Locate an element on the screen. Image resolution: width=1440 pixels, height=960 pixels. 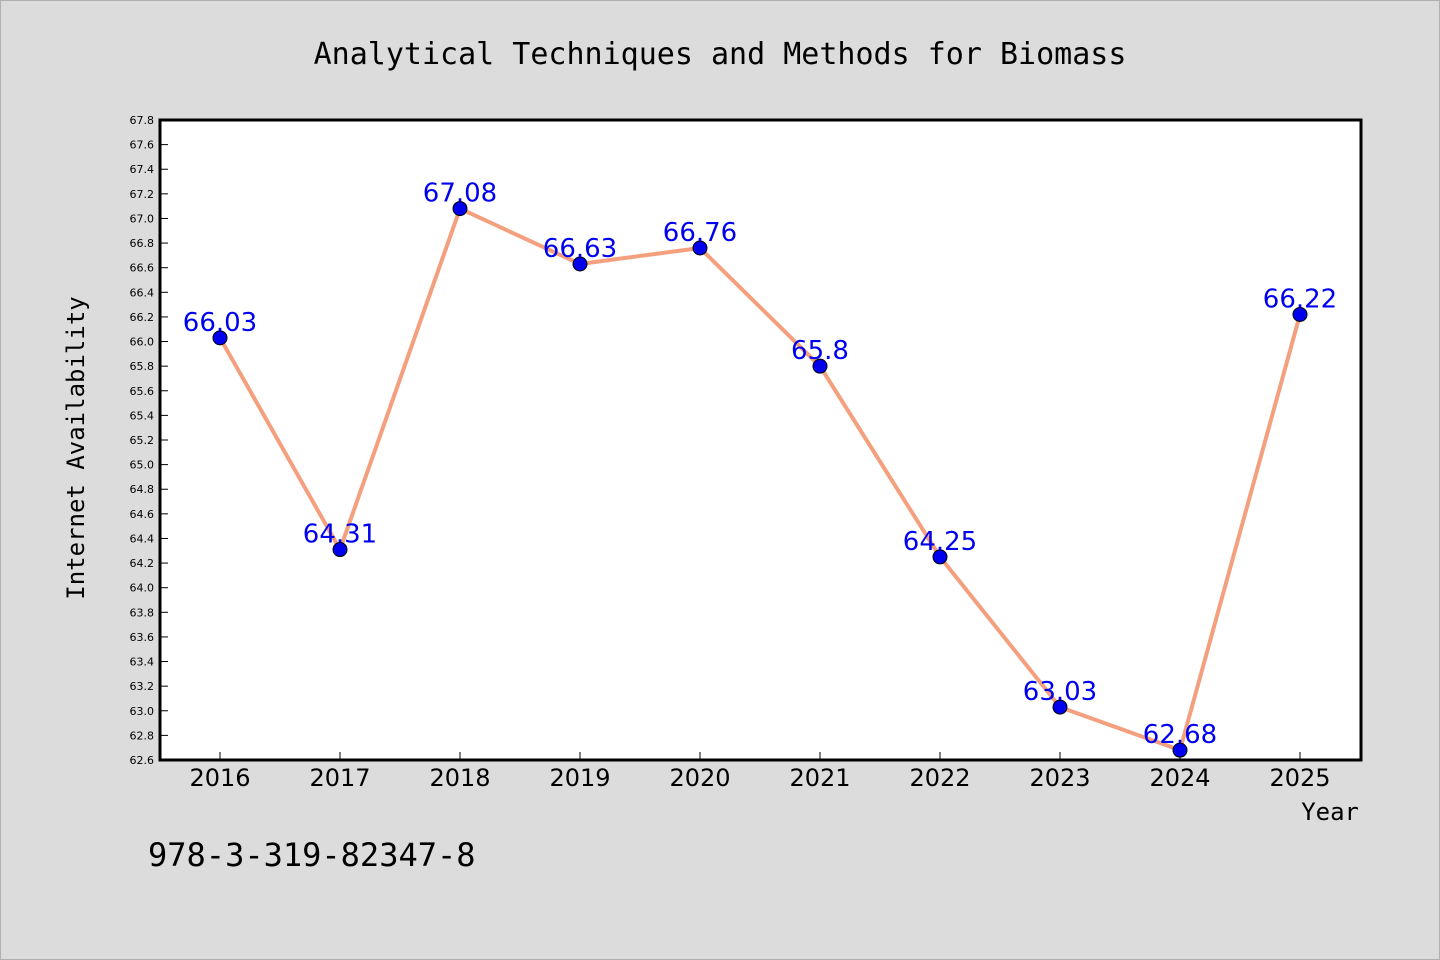
y-tick-label: 62.6 is located at coordinates (142, 760).